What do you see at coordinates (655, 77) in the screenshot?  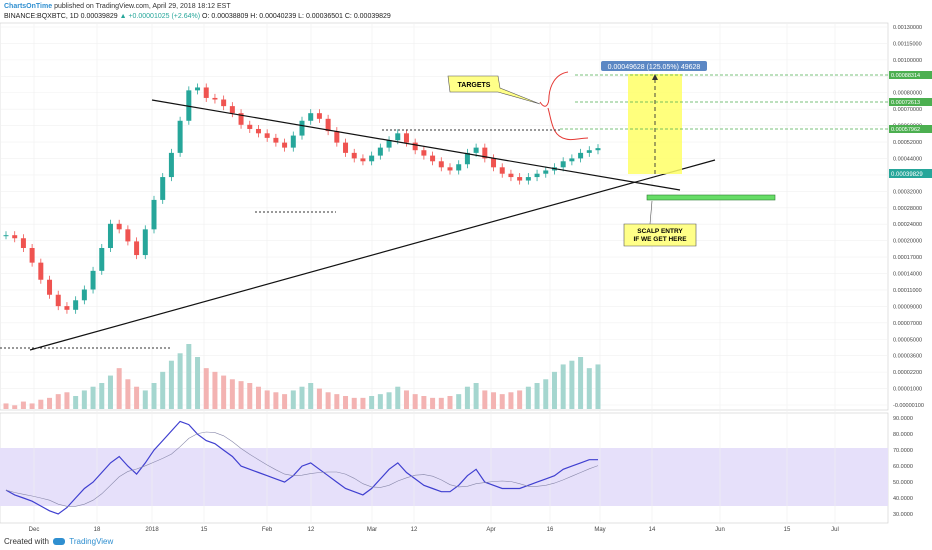 I see `measure-arrow` at bounding box center [655, 77].